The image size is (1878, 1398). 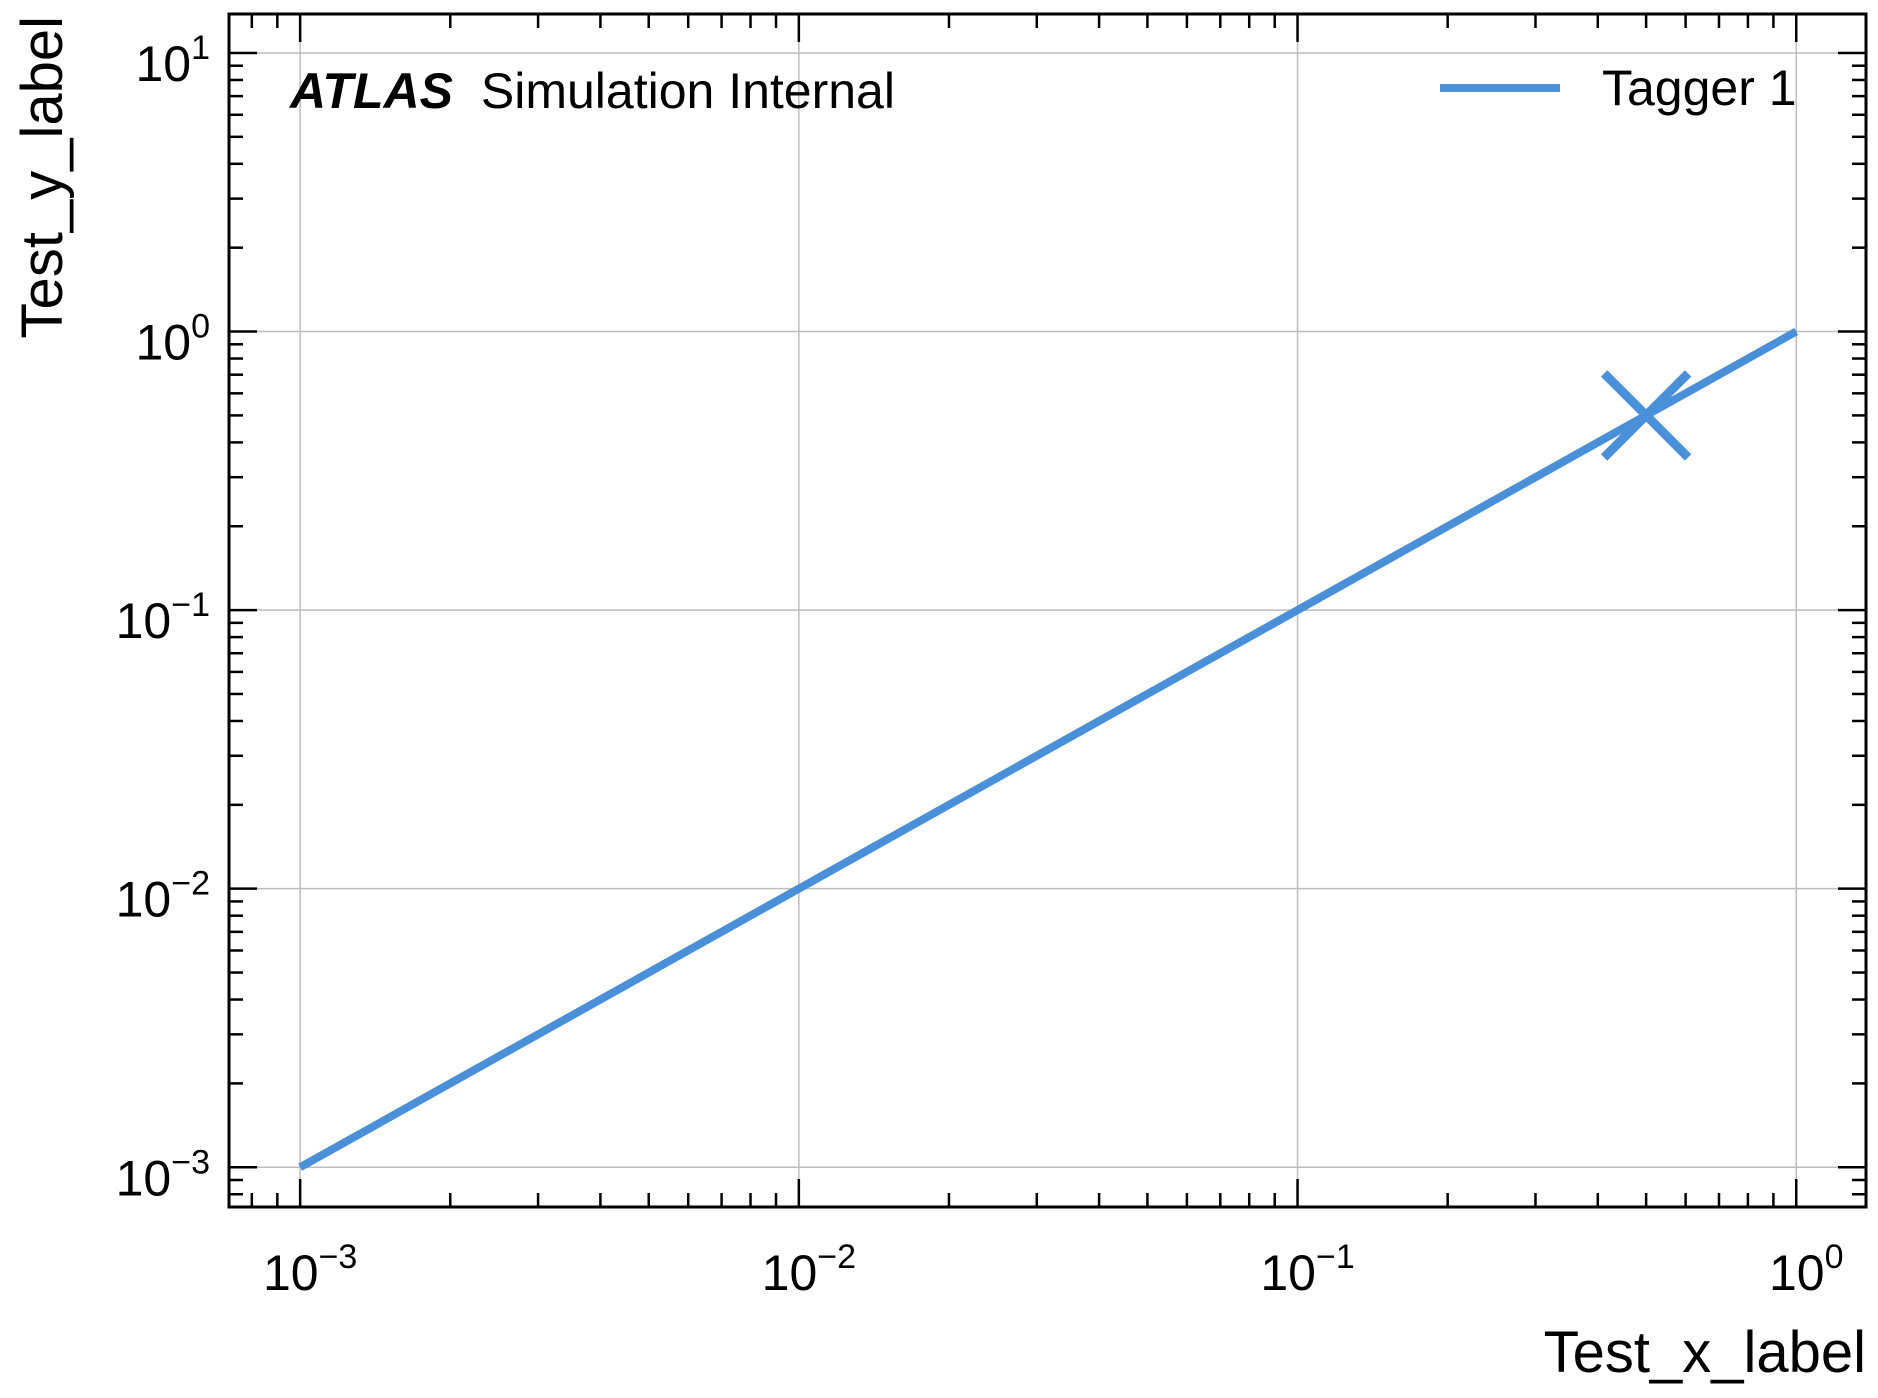 What do you see at coordinates (1646, 415) in the screenshot?
I see `marker-x` at bounding box center [1646, 415].